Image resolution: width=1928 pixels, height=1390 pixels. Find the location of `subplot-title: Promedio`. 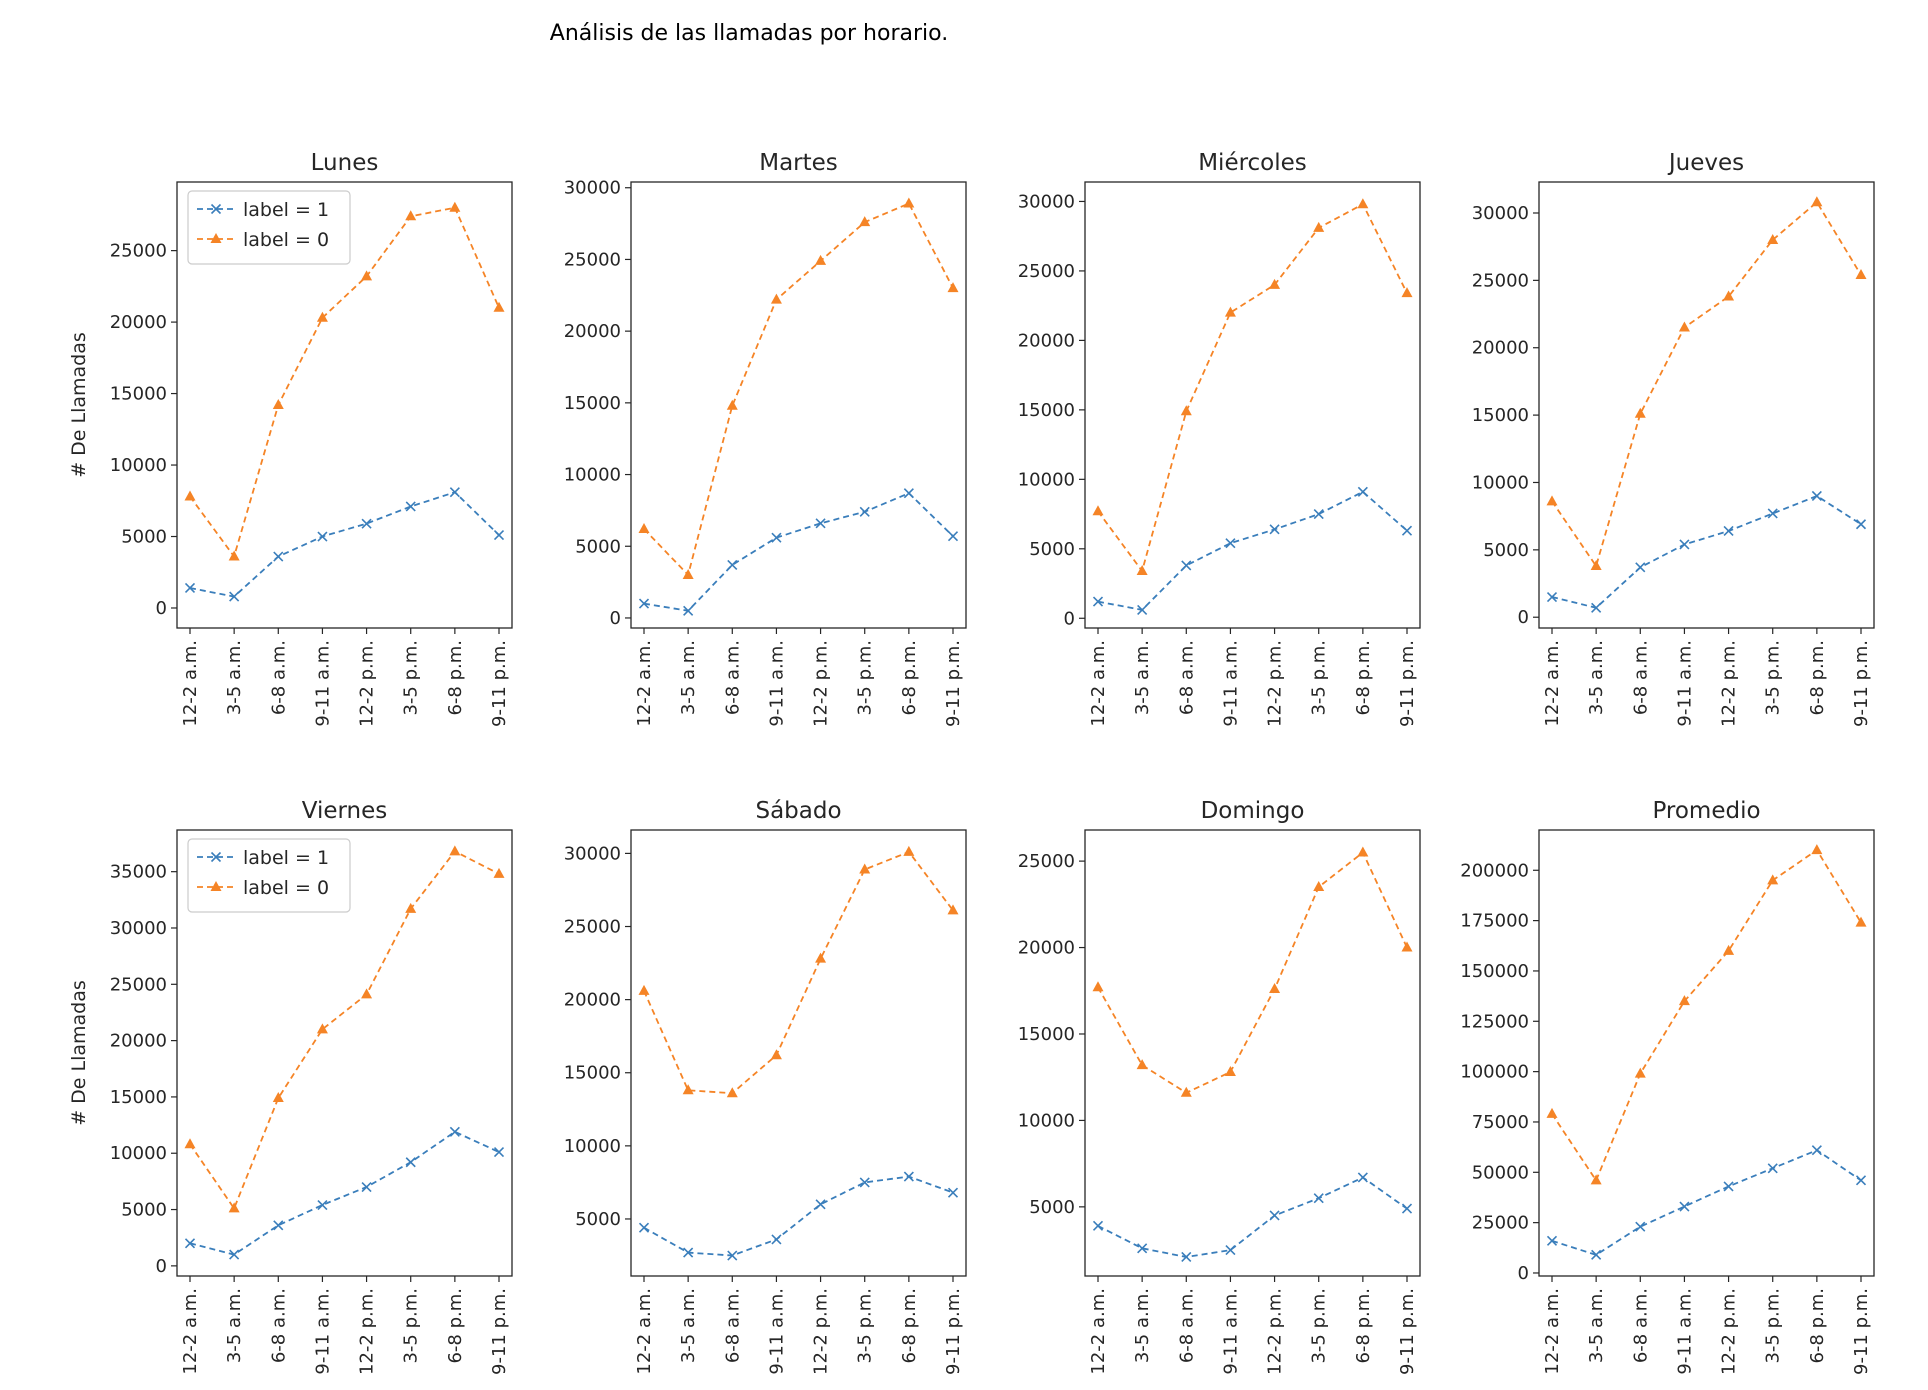

subplot-title: Promedio is located at coordinates (1706, 811).